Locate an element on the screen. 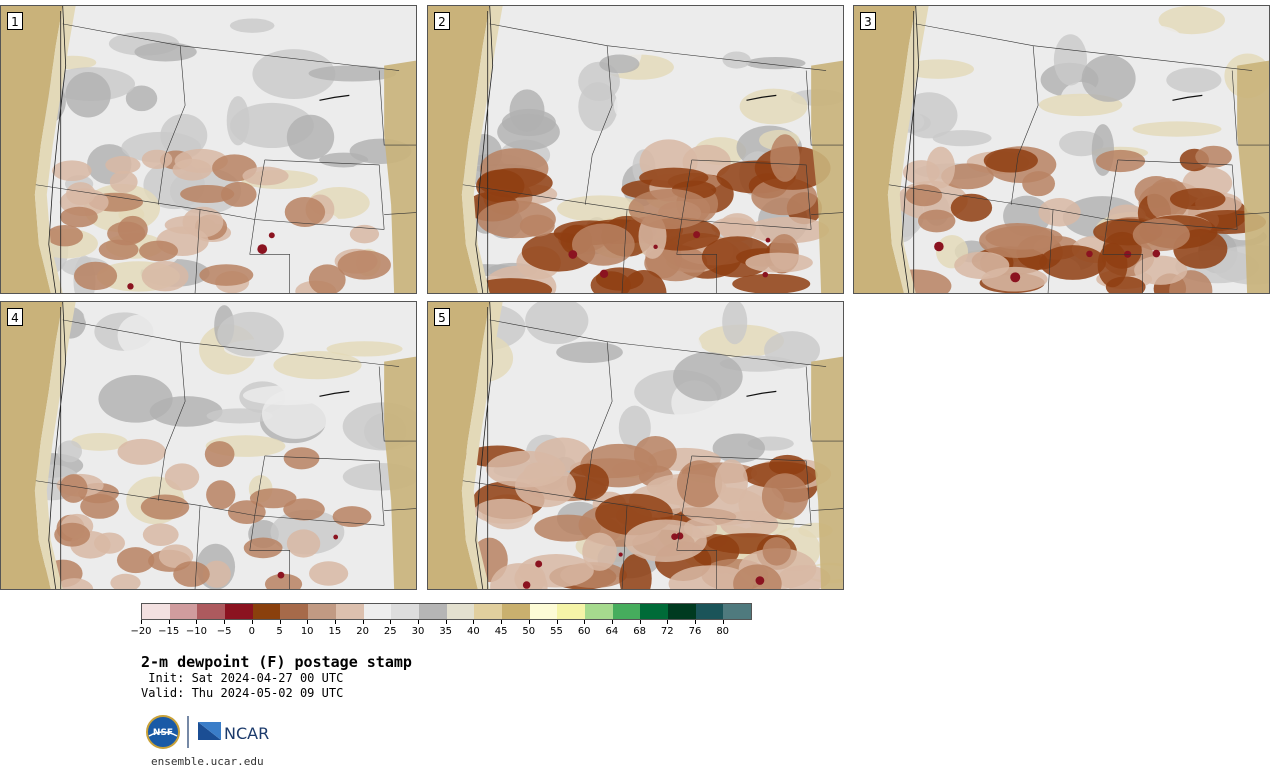 The width and height of the screenshot is (1280, 773). map-2-svg is located at coordinates (635, 149).